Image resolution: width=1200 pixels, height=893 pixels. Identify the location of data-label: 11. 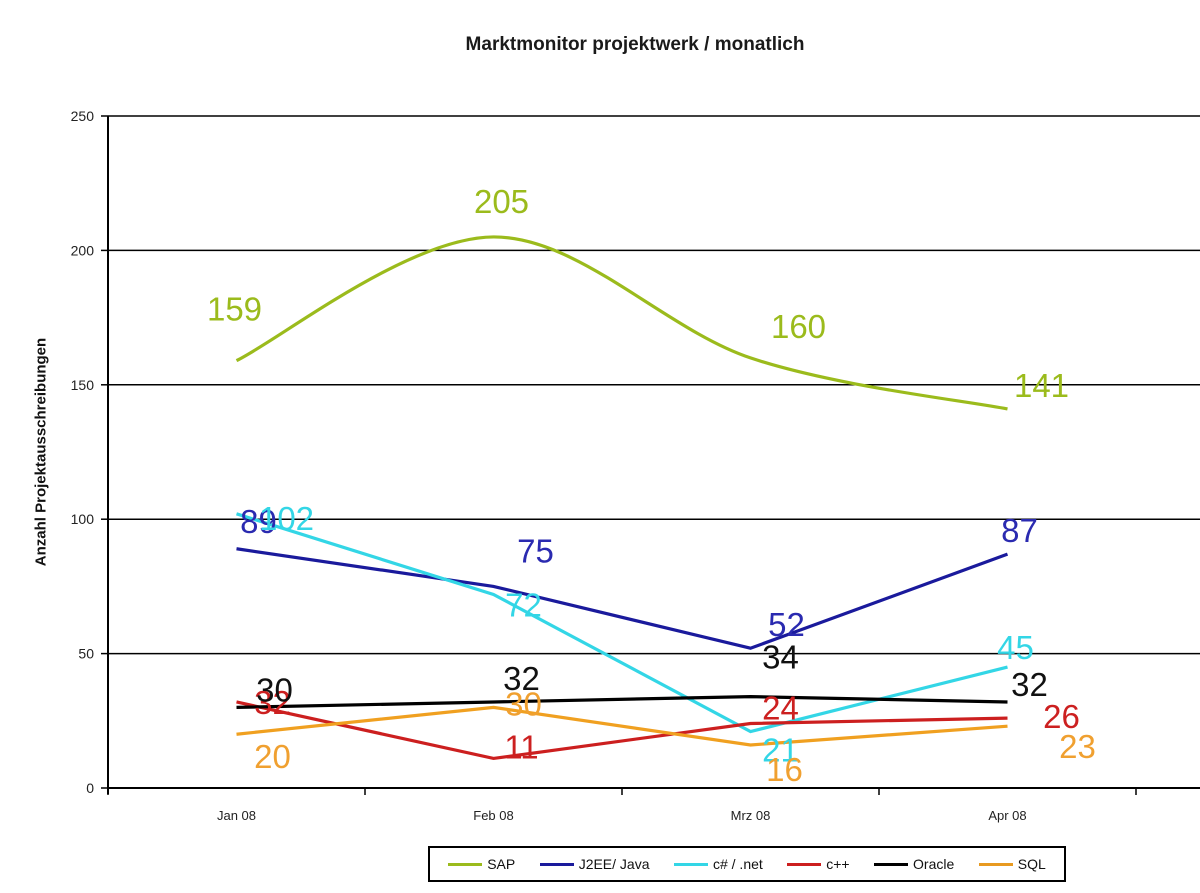
(521, 746).